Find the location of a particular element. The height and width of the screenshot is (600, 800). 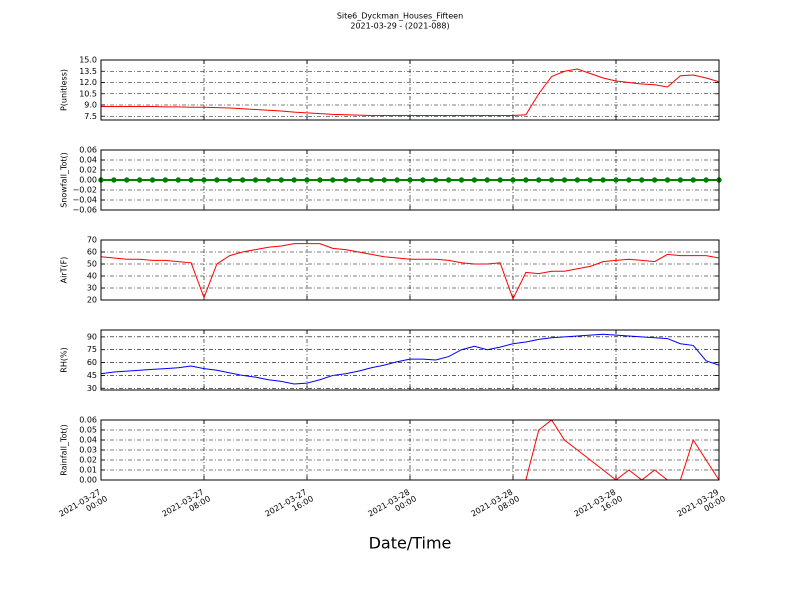

y-tick-label: 0.03 is located at coordinates (88, 450).